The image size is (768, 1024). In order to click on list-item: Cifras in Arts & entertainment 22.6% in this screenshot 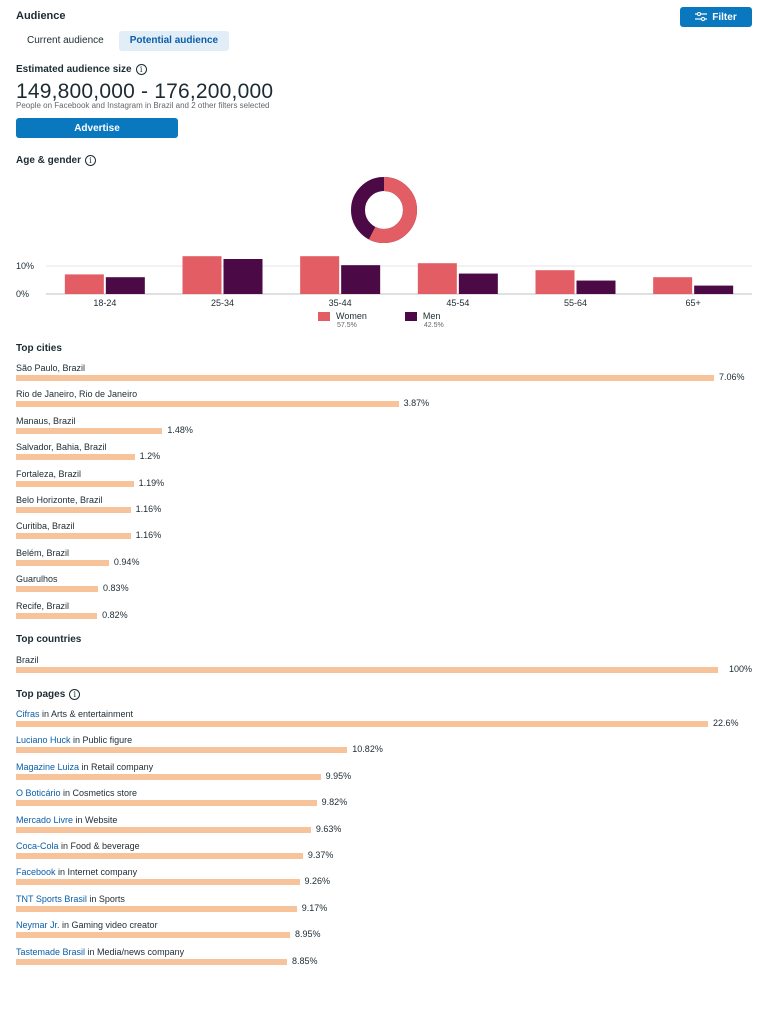, I will do `click(384, 722)`.